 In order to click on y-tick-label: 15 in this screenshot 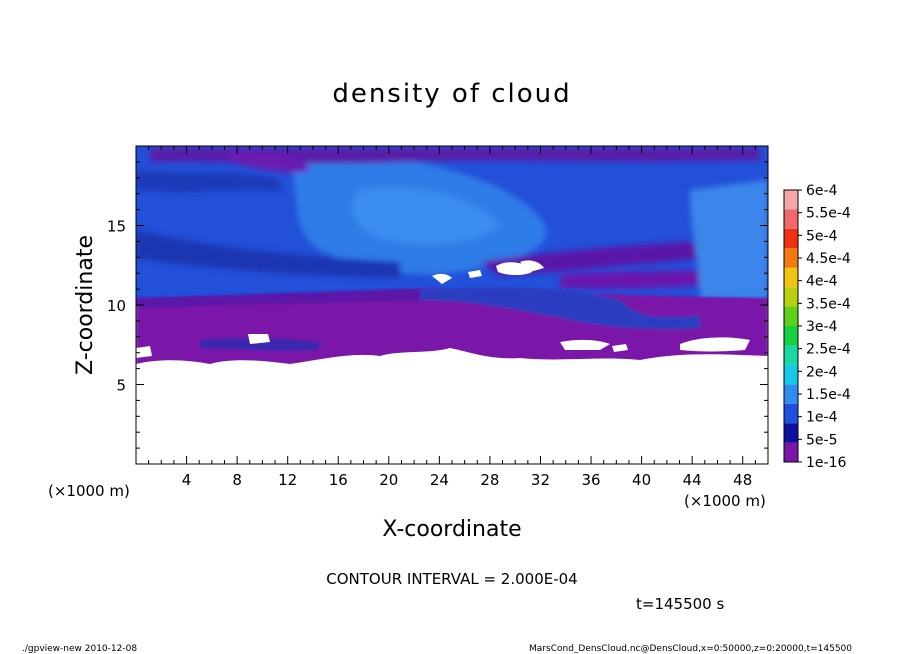, I will do `click(116, 227)`.